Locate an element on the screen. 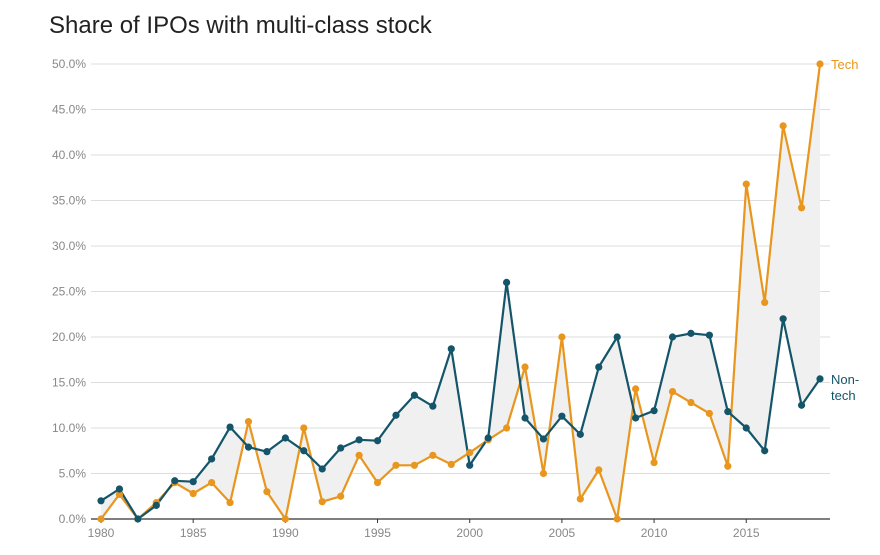 The image size is (880, 555). x-tick-label: 2010 is located at coordinates (654, 533).